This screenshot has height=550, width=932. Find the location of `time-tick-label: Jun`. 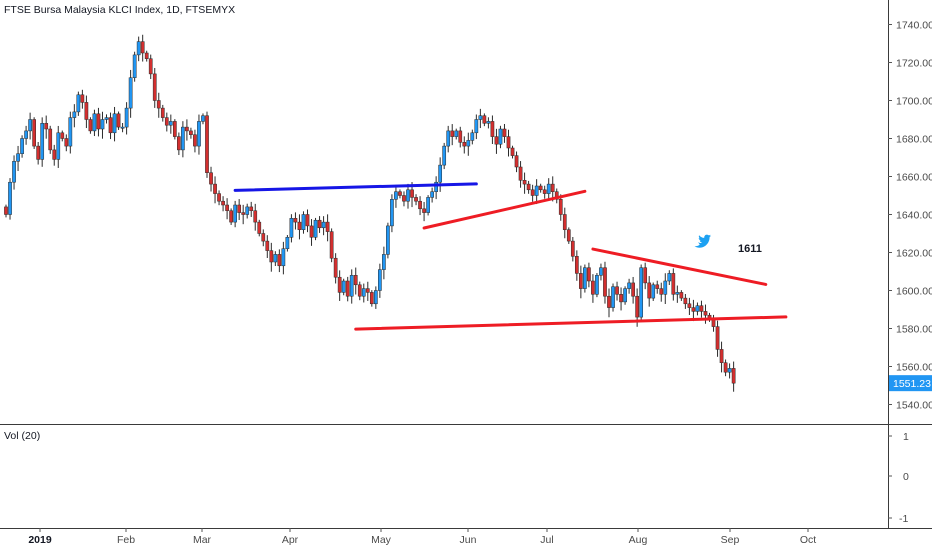

time-tick-label: Jun is located at coordinates (468, 540).